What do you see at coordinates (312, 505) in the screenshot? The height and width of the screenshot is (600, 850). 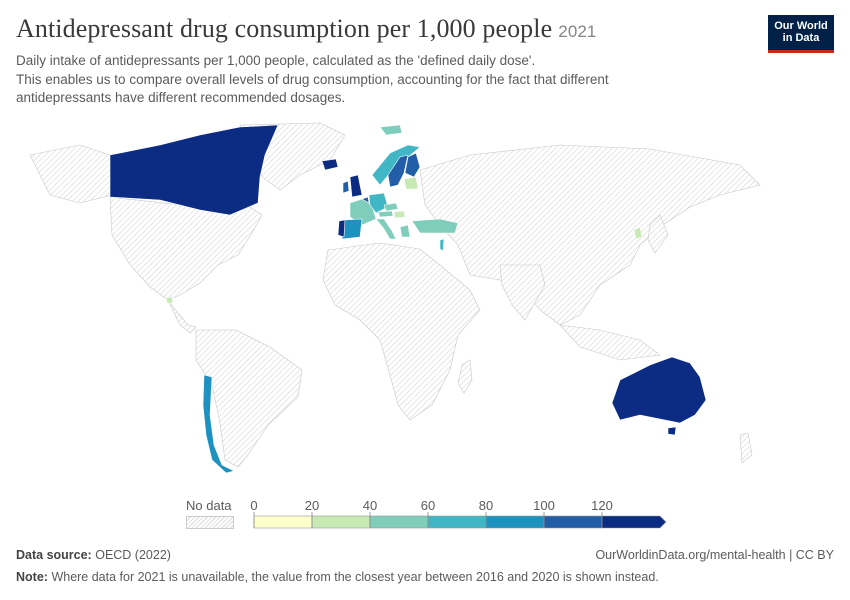 I see `legend-tick-label-1: 20` at bounding box center [312, 505].